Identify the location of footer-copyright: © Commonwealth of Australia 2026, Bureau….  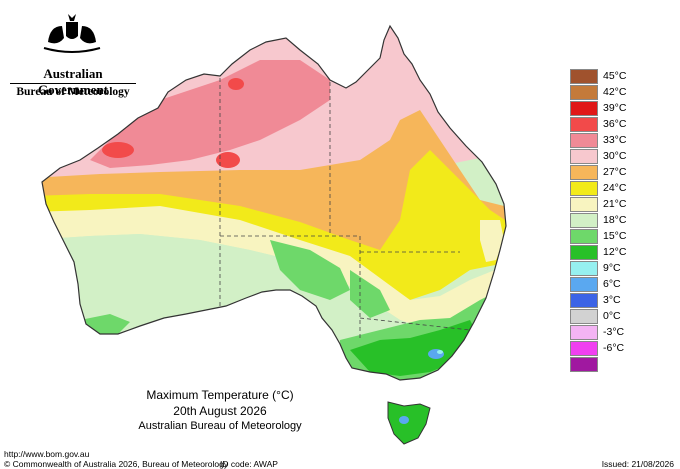
(116, 464).